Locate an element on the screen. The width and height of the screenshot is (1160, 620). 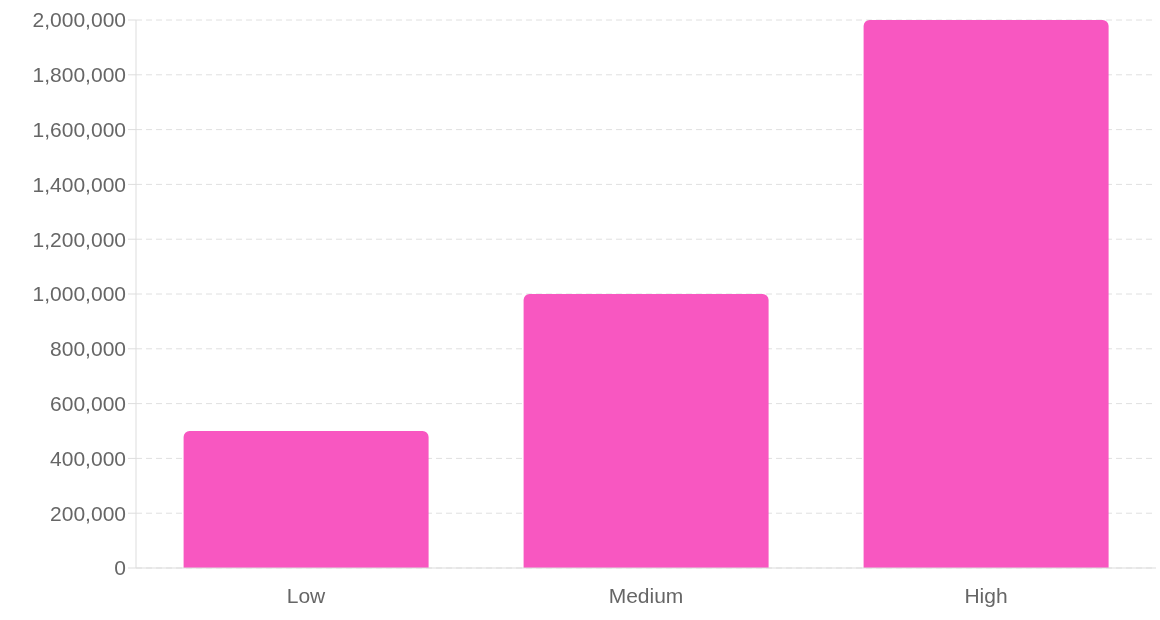
x-tick-label: Low is located at coordinates (306, 595).